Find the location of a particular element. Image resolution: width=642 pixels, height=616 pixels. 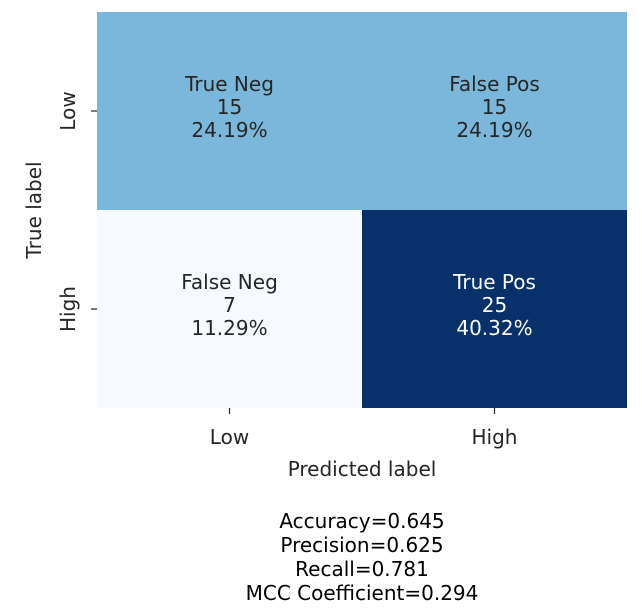

y-tick-label: High is located at coordinates (68, 309).